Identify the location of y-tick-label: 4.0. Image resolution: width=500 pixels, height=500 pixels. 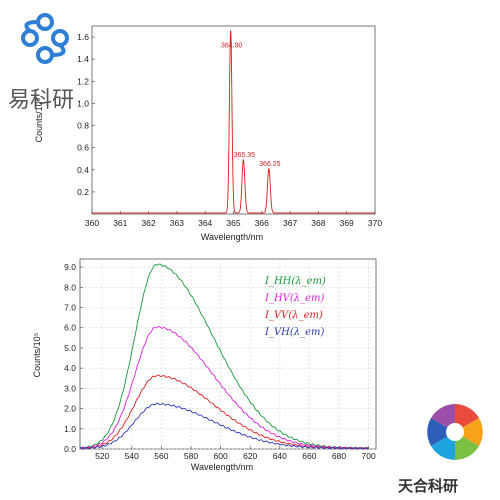
(70, 368).